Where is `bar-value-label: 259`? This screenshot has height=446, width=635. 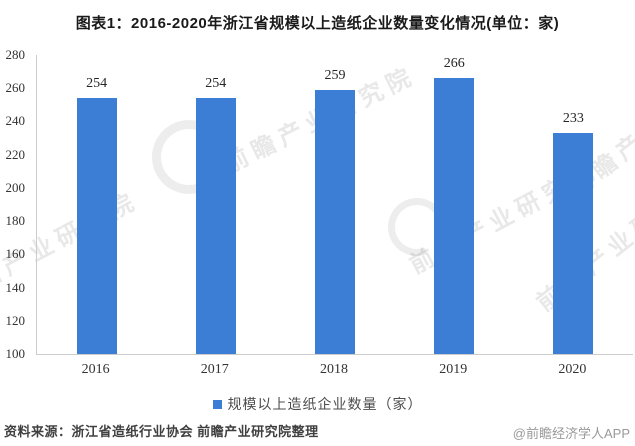 bar-value-label: 259 is located at coordinates (335, 75).